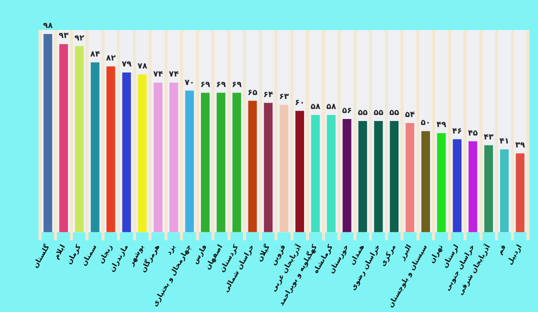 Image resolution: width=538 pixels, height=312 pixels. I want to click on data-label: ۴۳, so click(489, 137).